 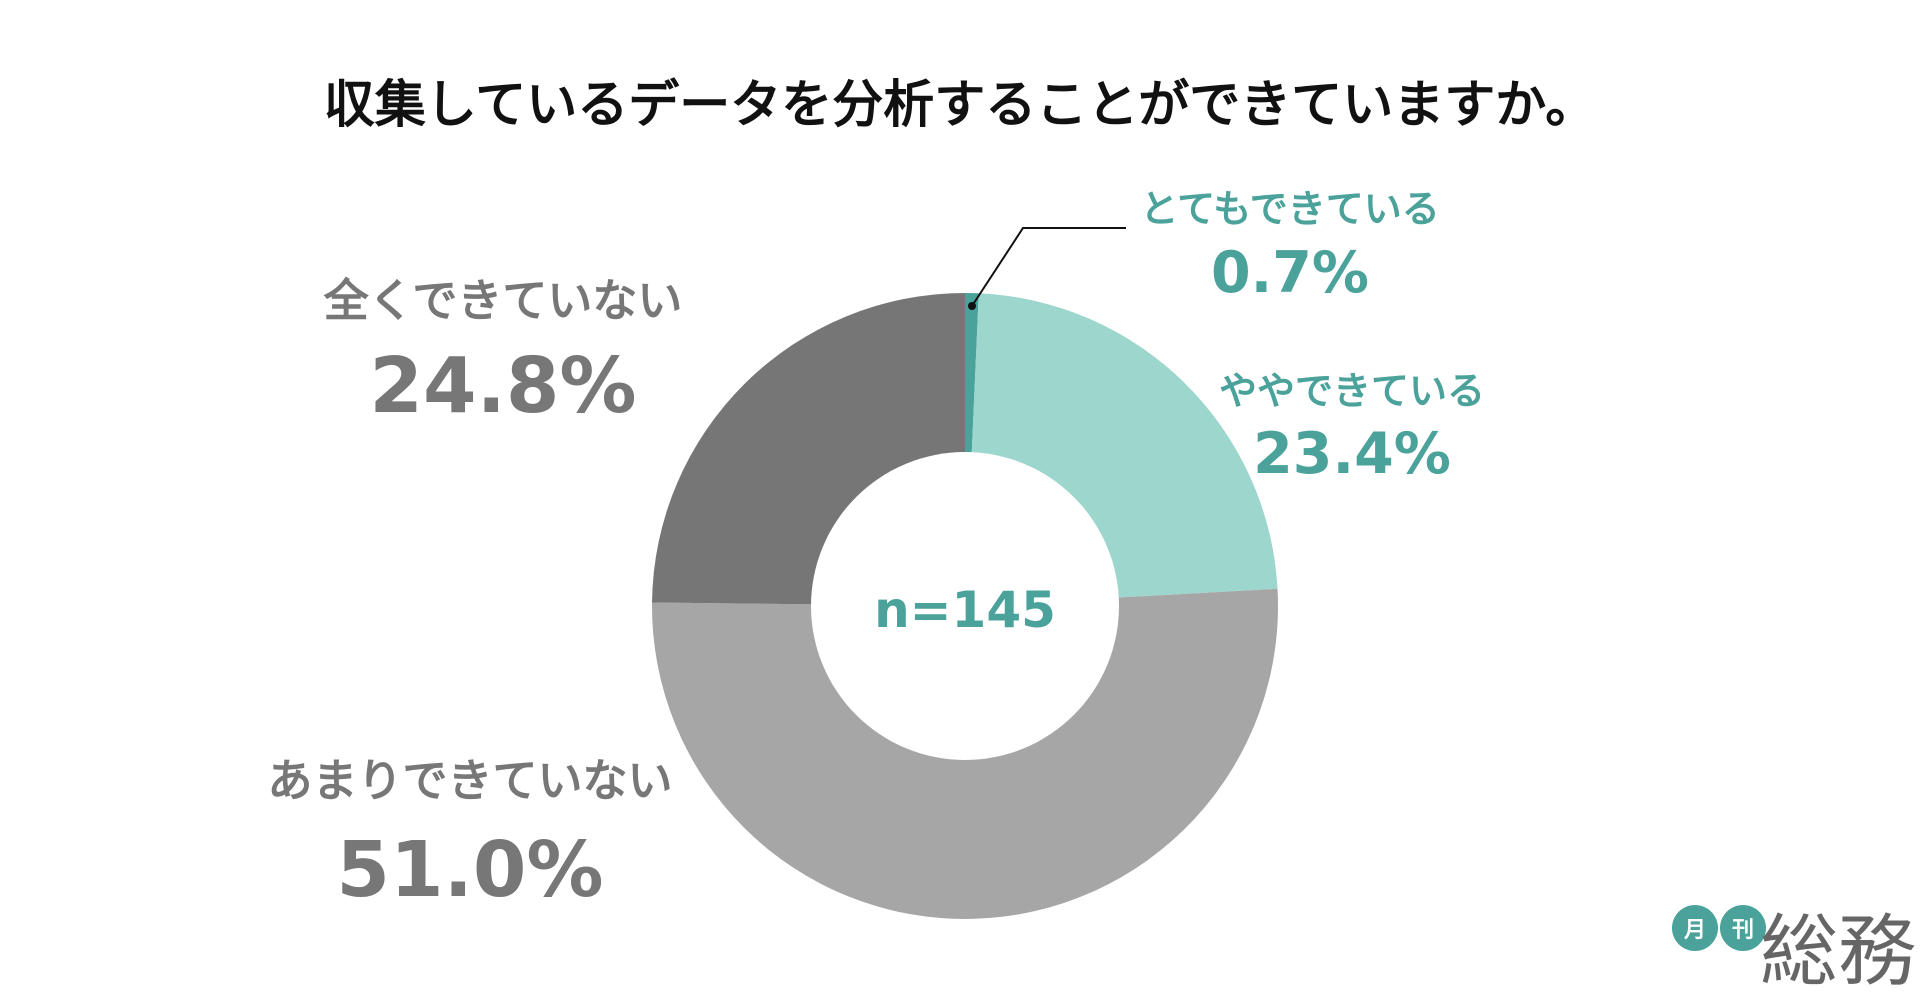 What do you see at coordinates (1352, 454) in the screenshot?
I see `pct-yaya: 23.4%` at bounding box center [1352, 454].